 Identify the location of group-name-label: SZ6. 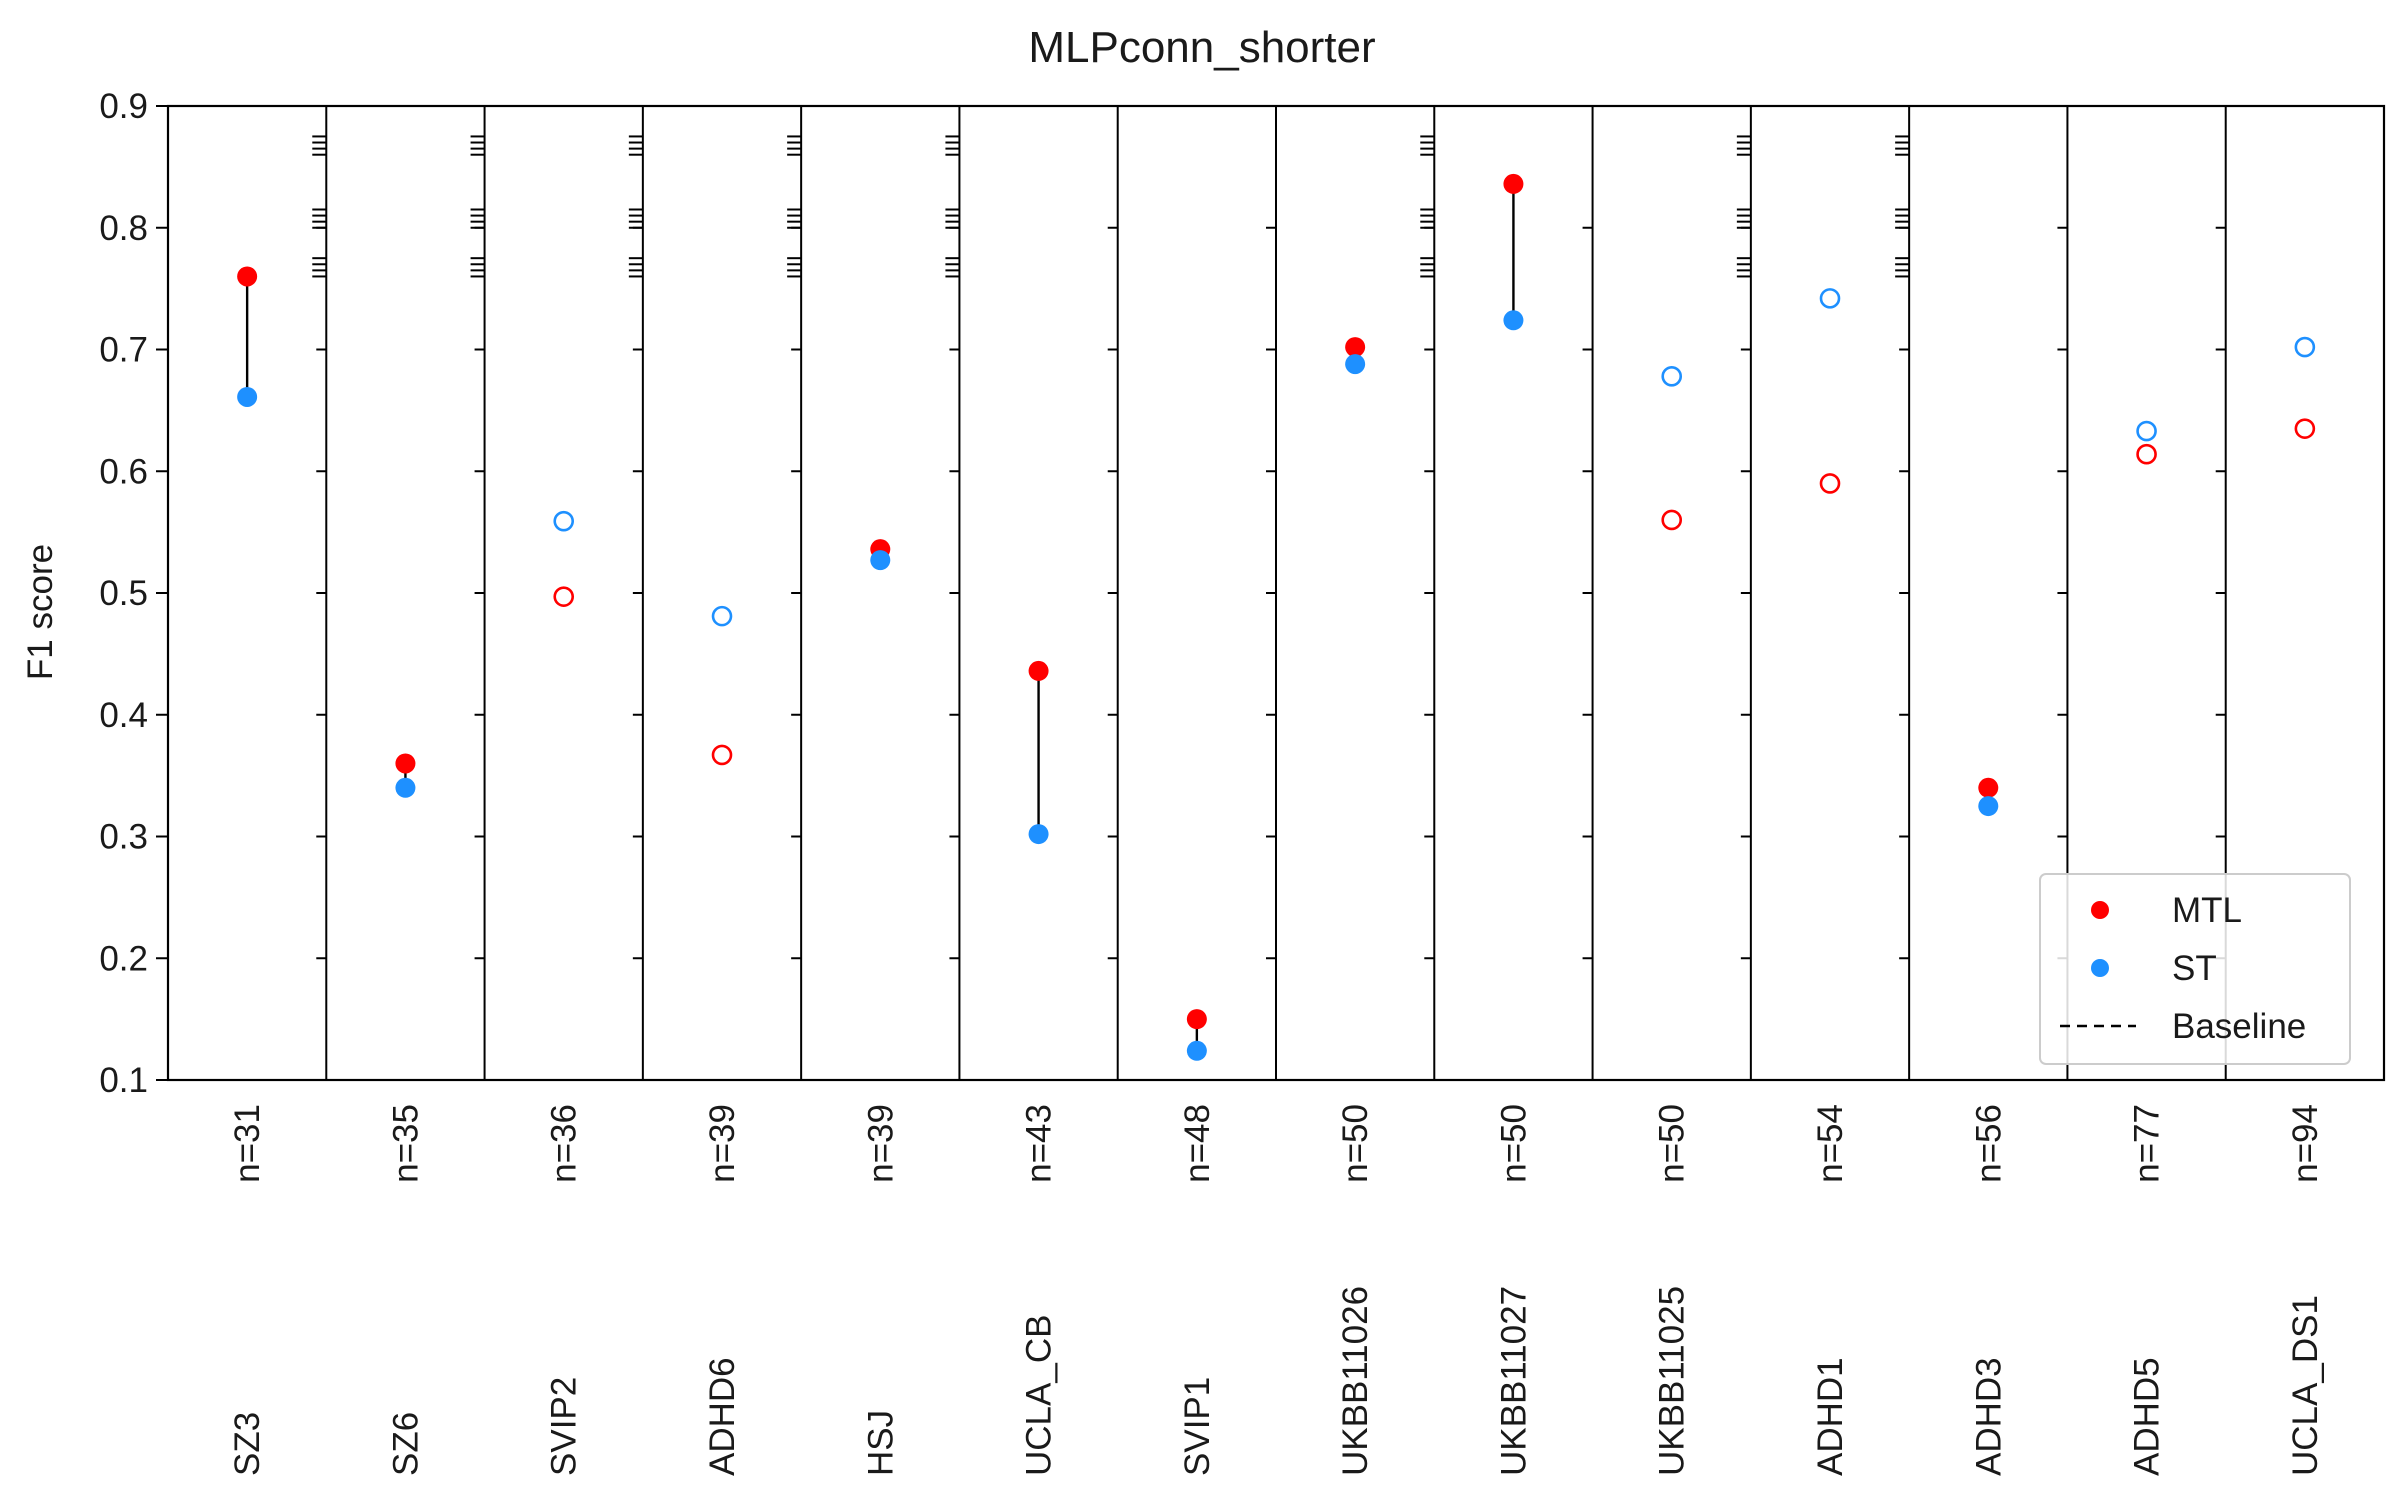
(405, 1444).